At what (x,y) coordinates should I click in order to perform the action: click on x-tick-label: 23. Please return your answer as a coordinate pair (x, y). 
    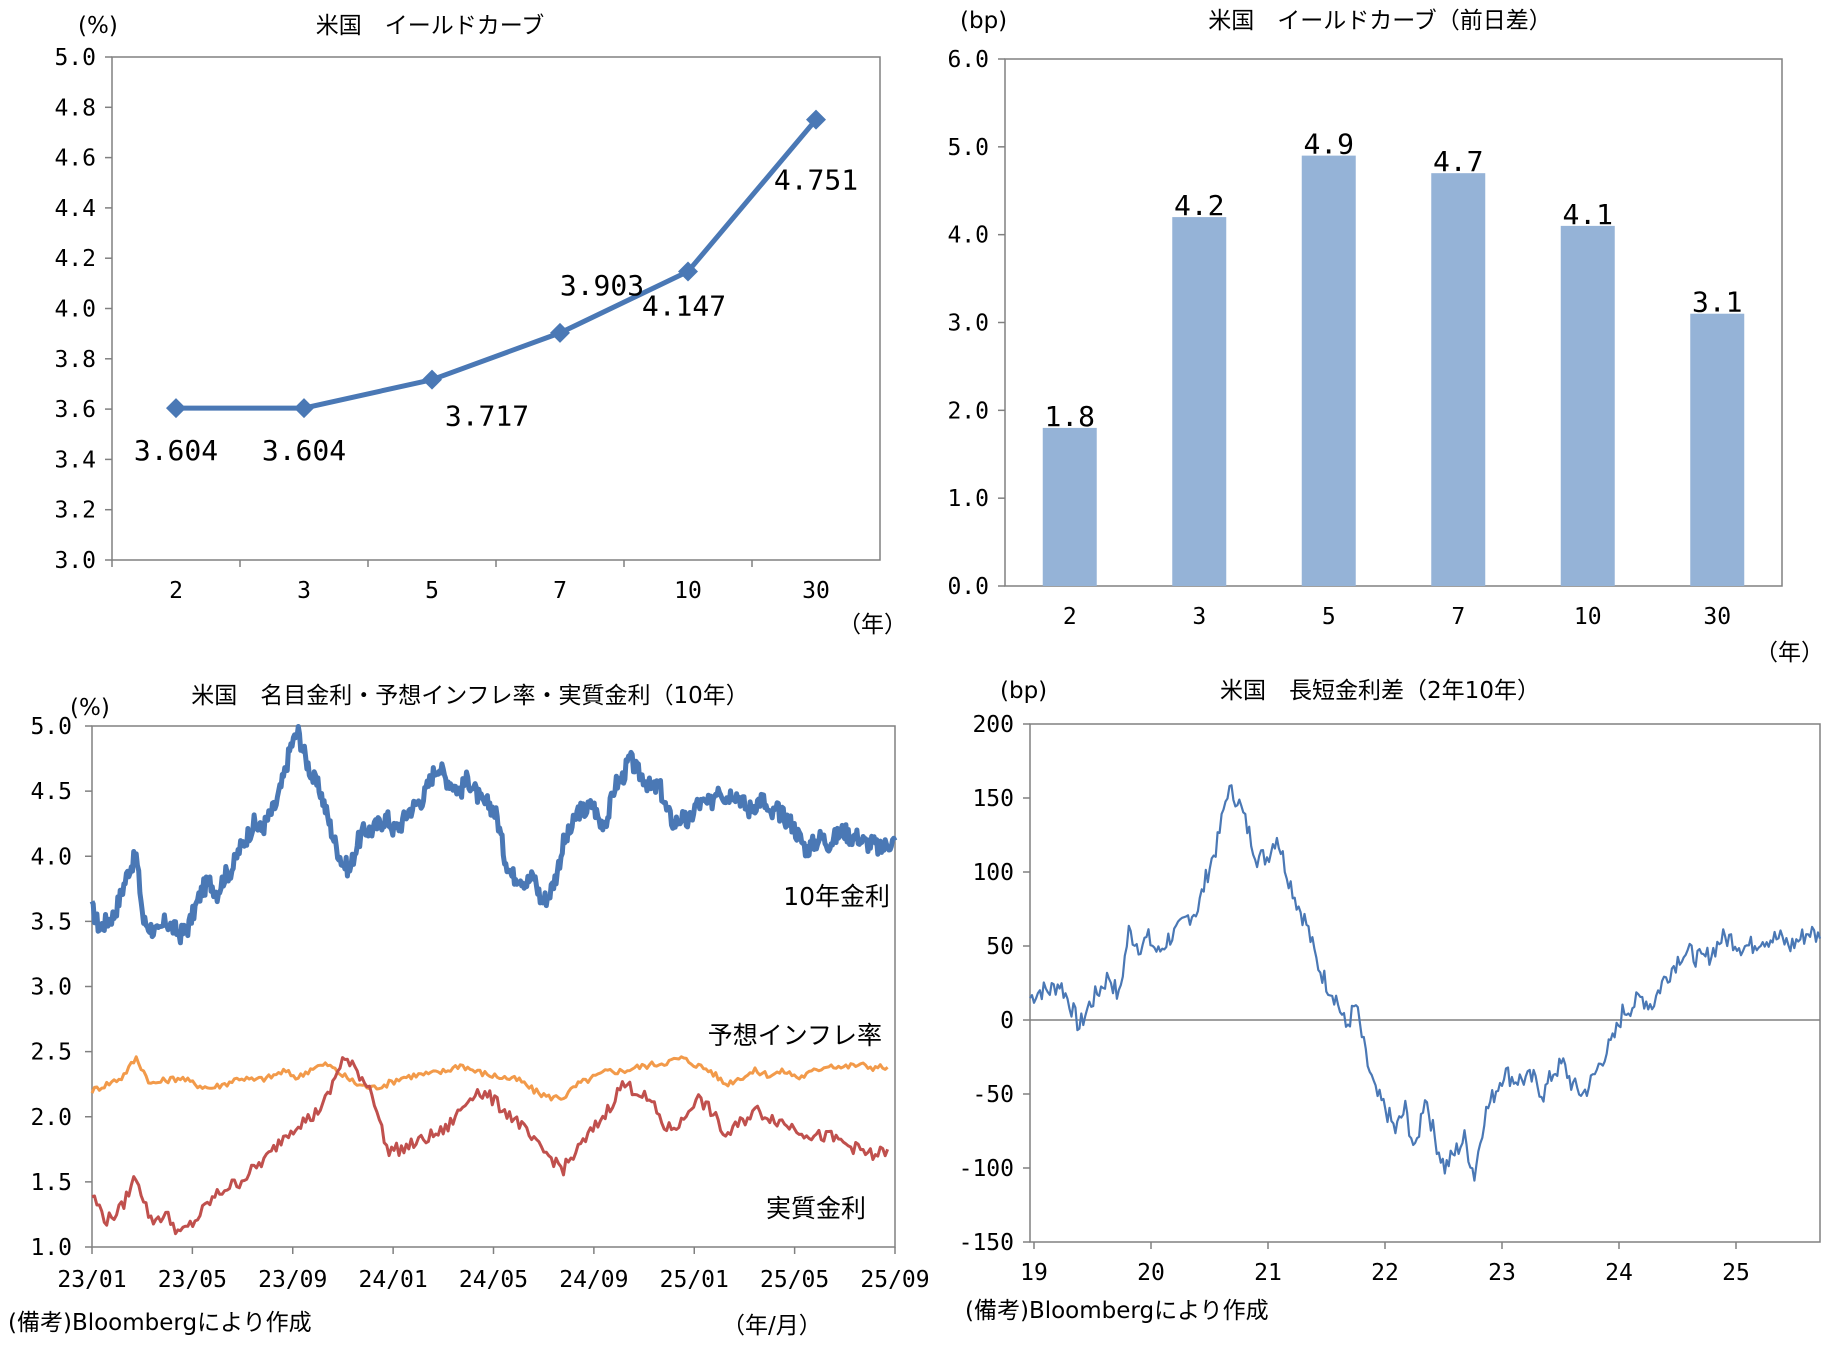
    Looking at the image, I should click on (1502, 1273).